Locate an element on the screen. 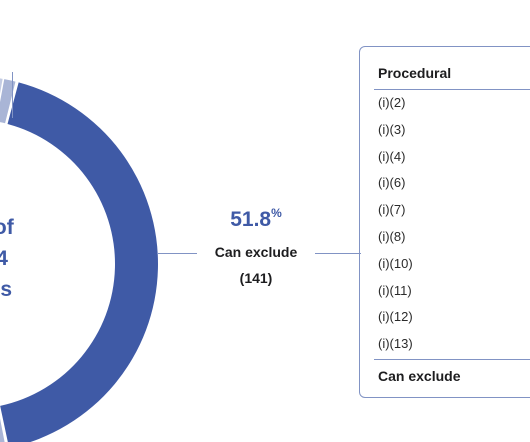 The height and width of the screenshot is (442, 530). percent-value: 51.8 is located at coordinates (251, 219).